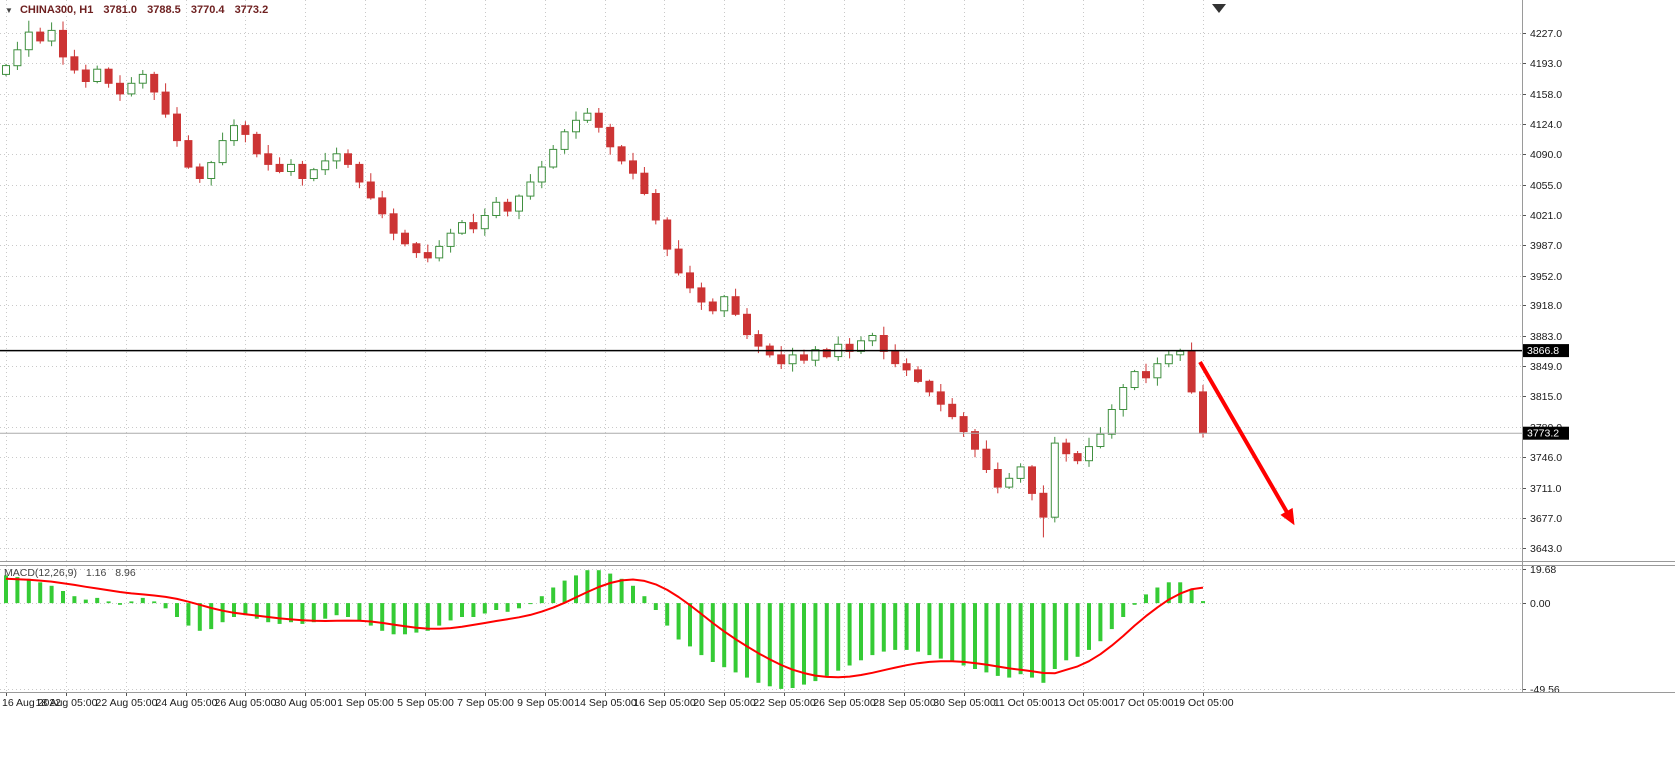 Image resolution: width=1675 pixels, height=764 pixels. What do you see at coordinates (1546, 95) in the screenshot?
I see `price-axis-label: 4158.0` at bounding box center [1546, 95].